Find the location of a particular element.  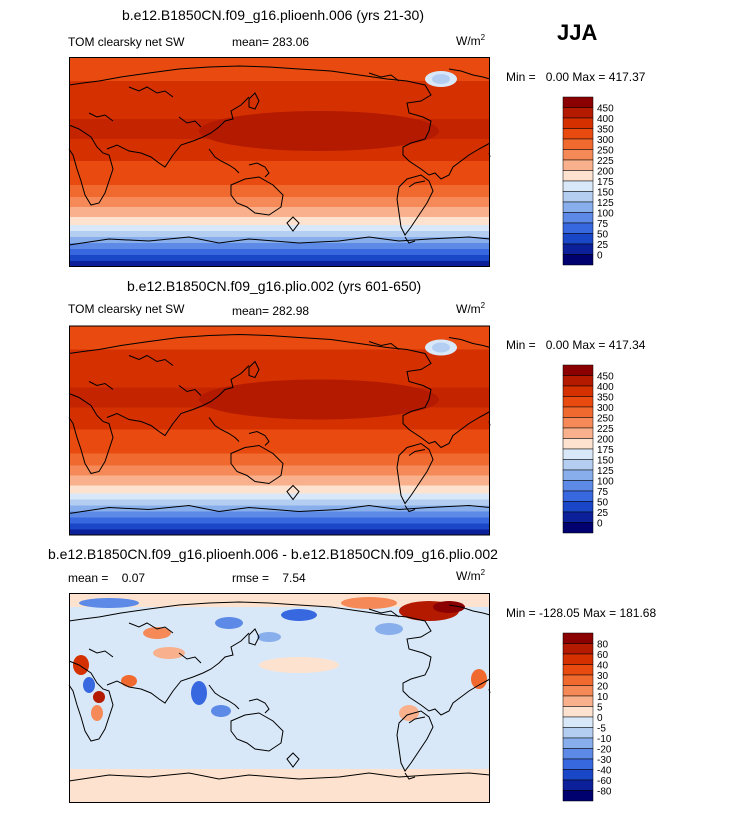

panel-1-min-label: Min = is located at coordinates (521, 77).